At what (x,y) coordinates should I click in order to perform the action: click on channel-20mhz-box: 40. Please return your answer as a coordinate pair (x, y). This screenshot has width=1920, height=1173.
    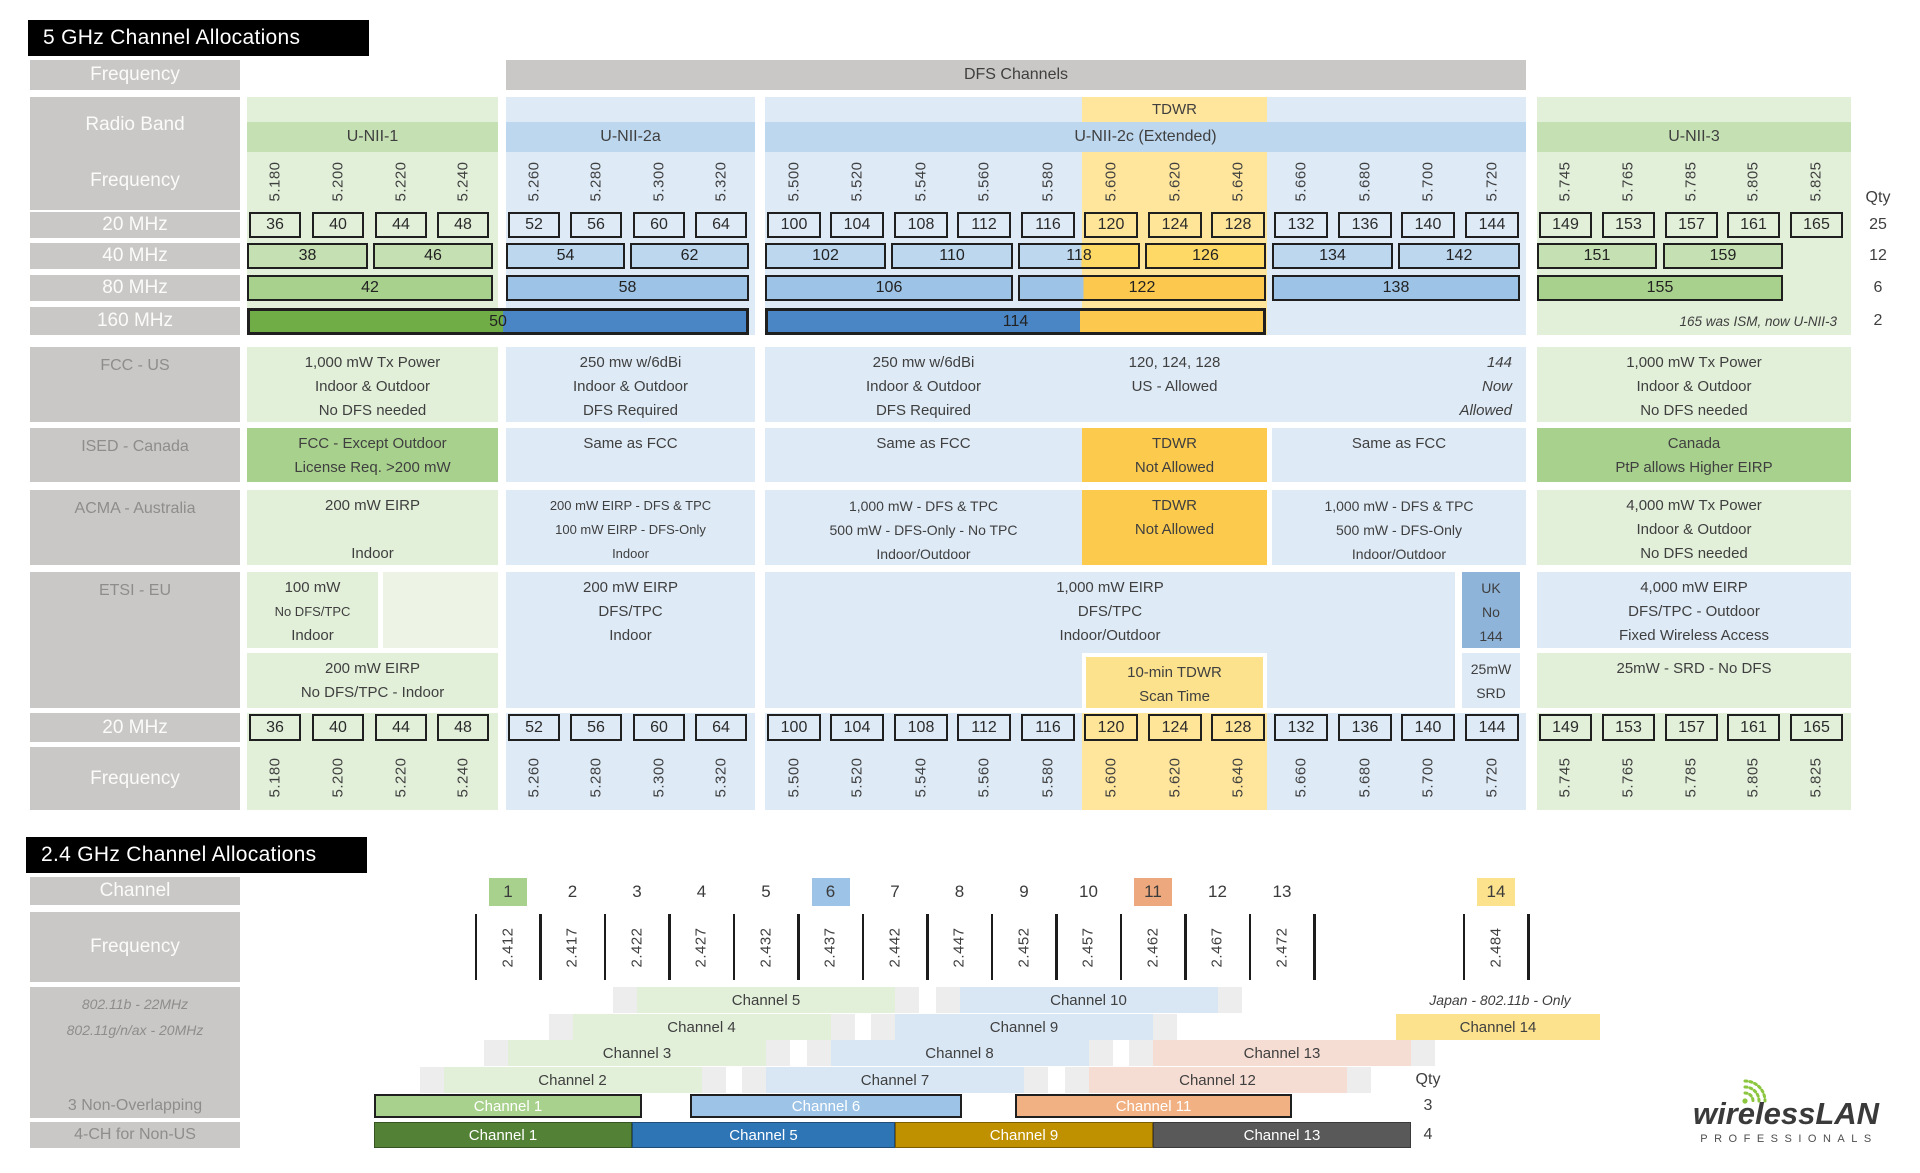
    Looking at the image, I should click on (338, 225).